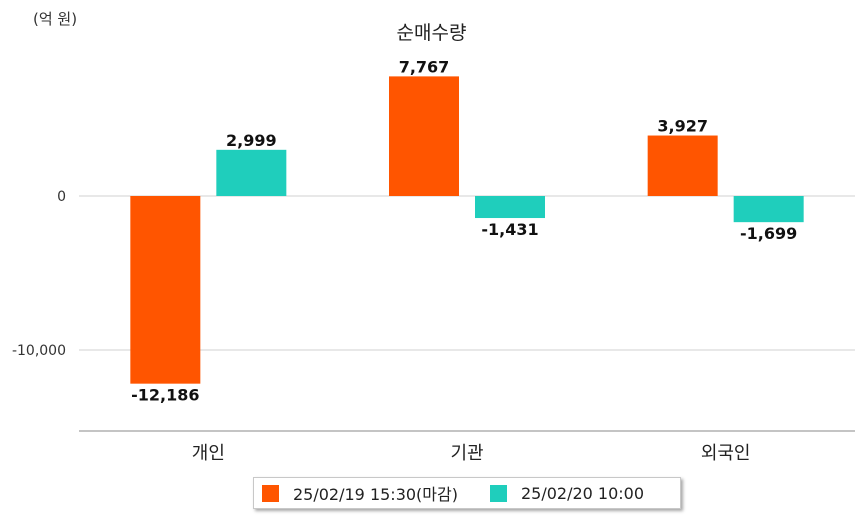  What do you see at coordinates (431, 33) in the screenshot?
I see `chart-title: 순매수량` at bounding box center [431, 33].